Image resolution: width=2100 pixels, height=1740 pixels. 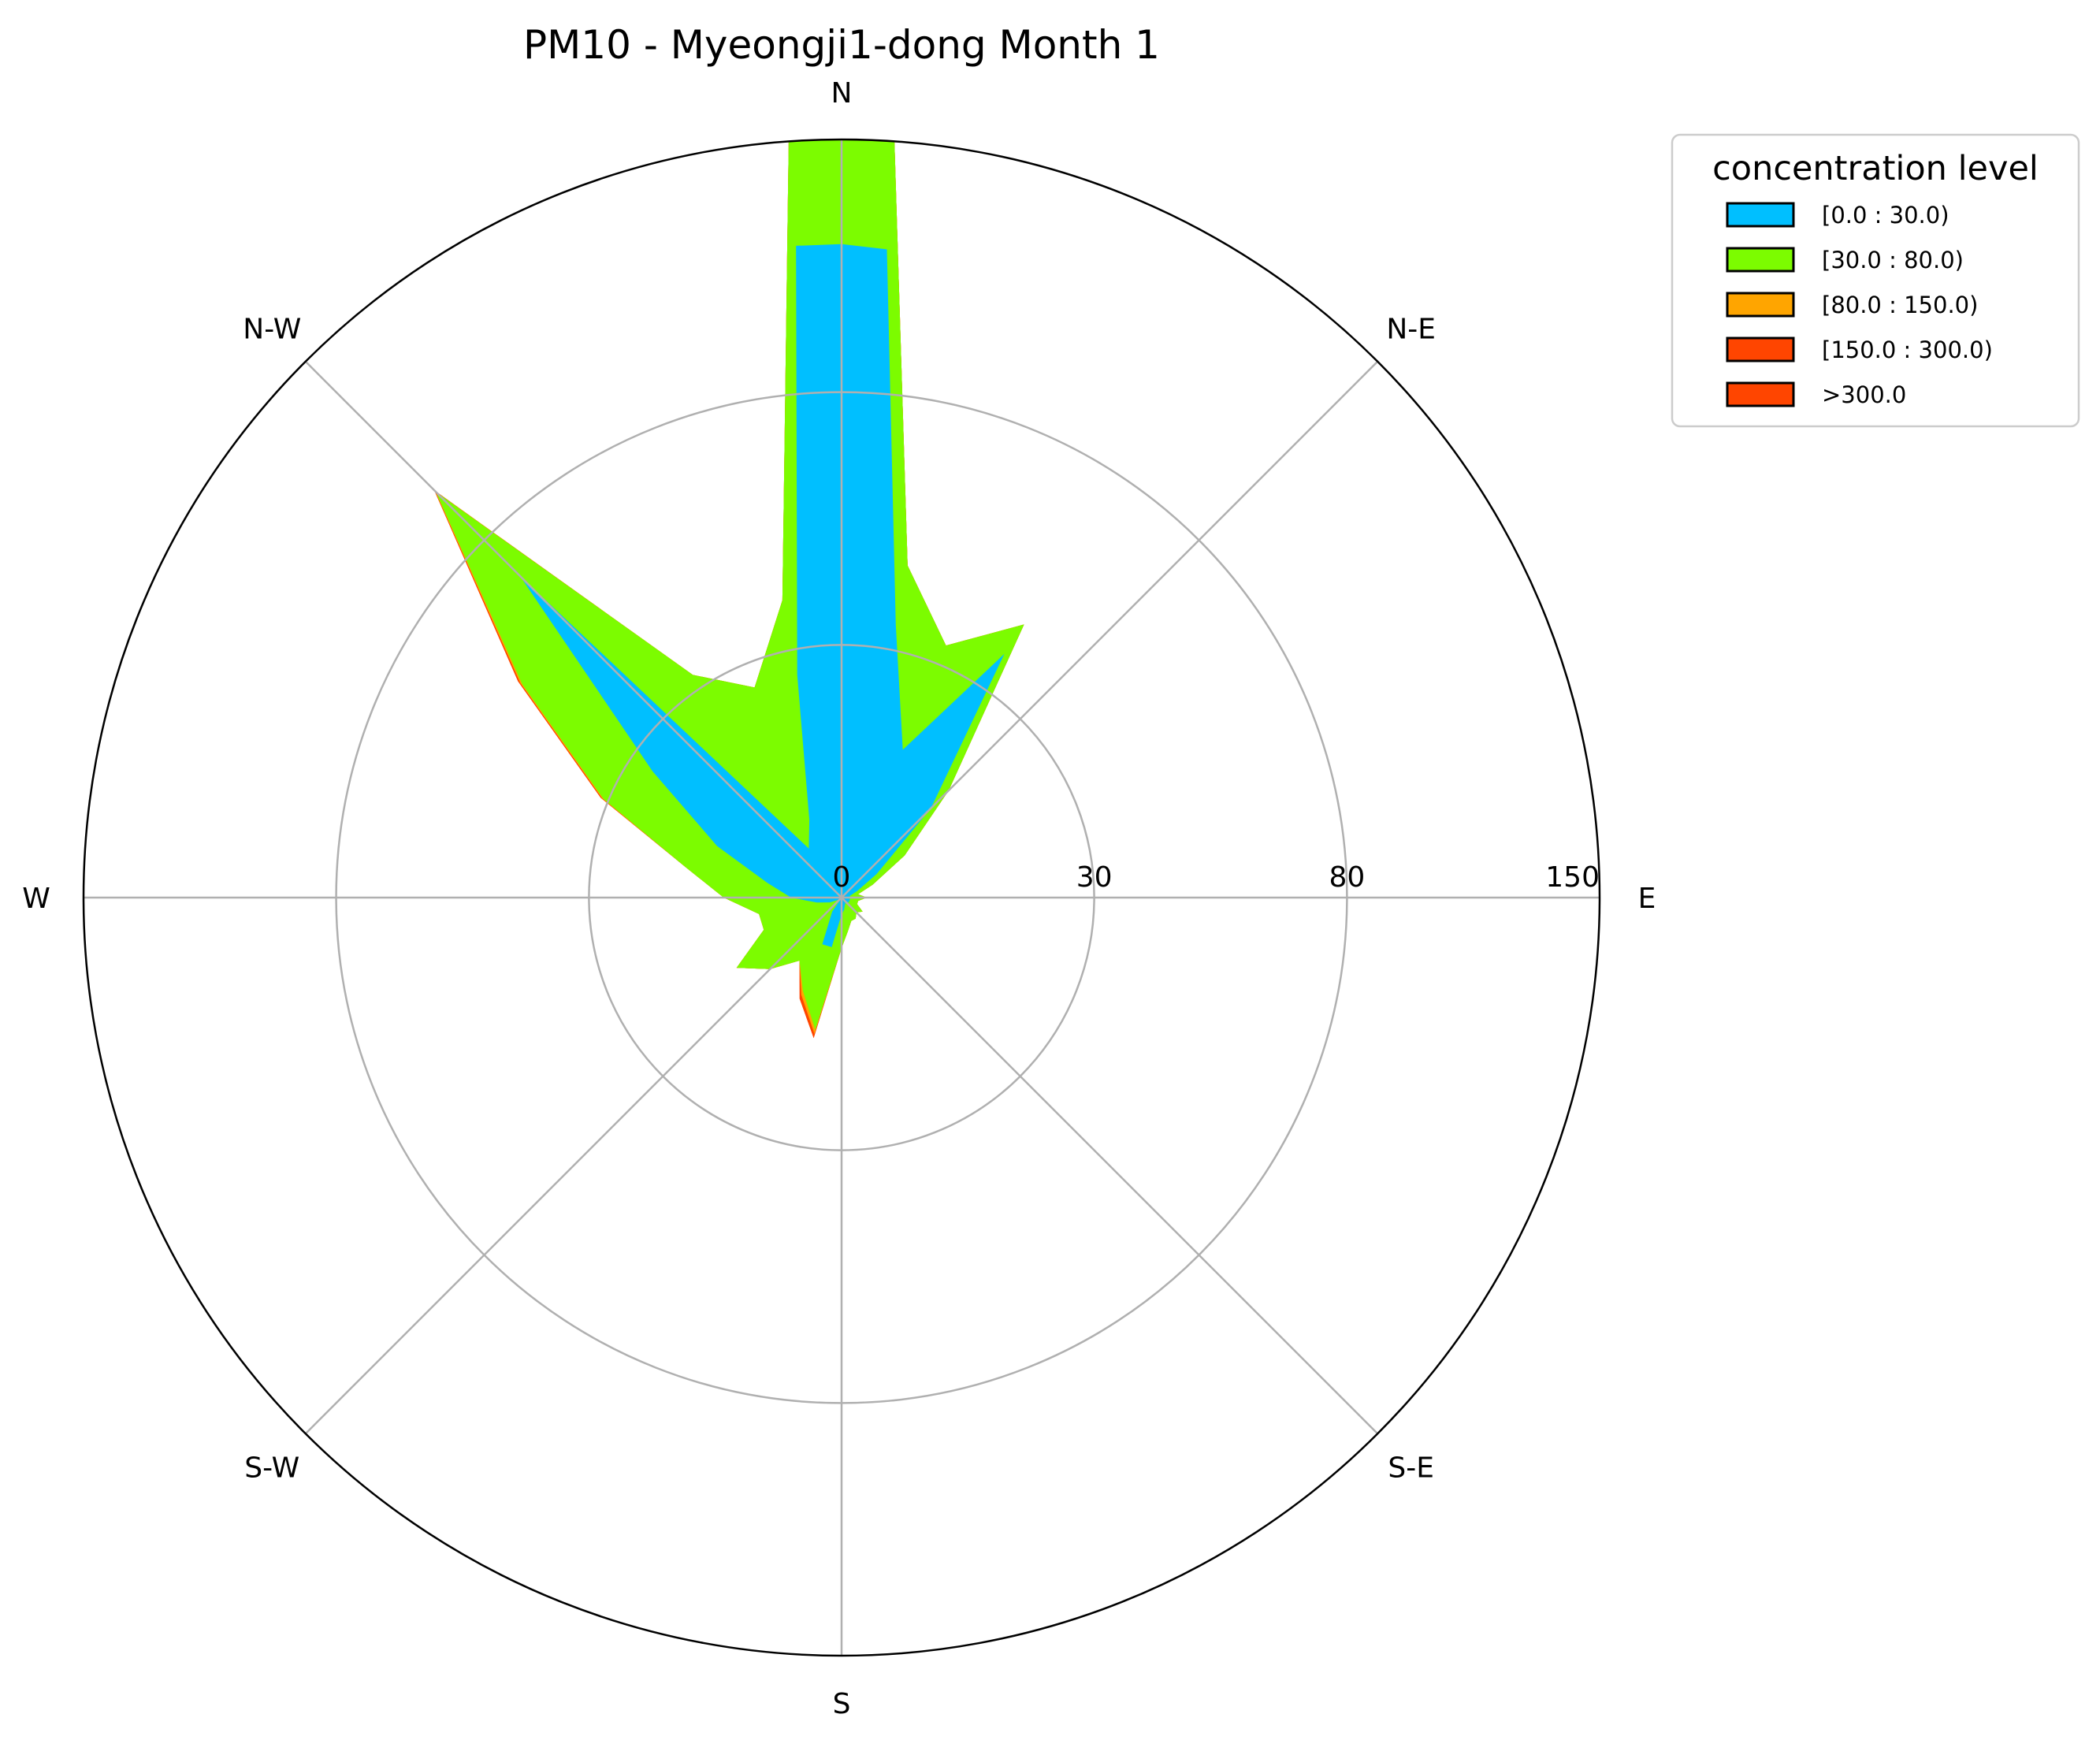 I want to click on series-layer, so click(x=729, y=589).